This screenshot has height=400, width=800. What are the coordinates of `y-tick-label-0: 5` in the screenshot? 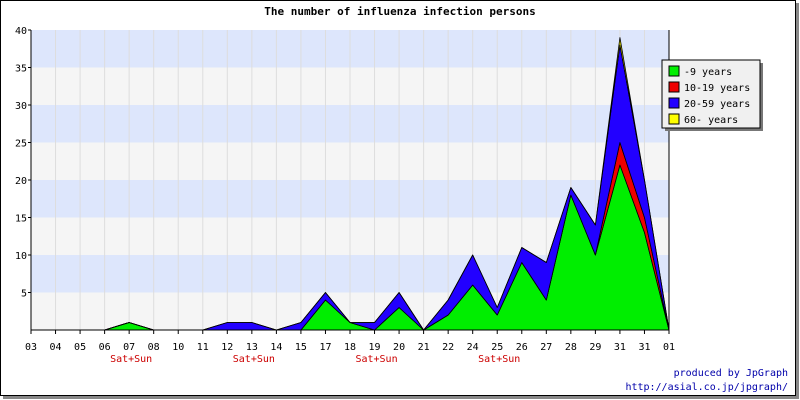 It's located at (24, 294).